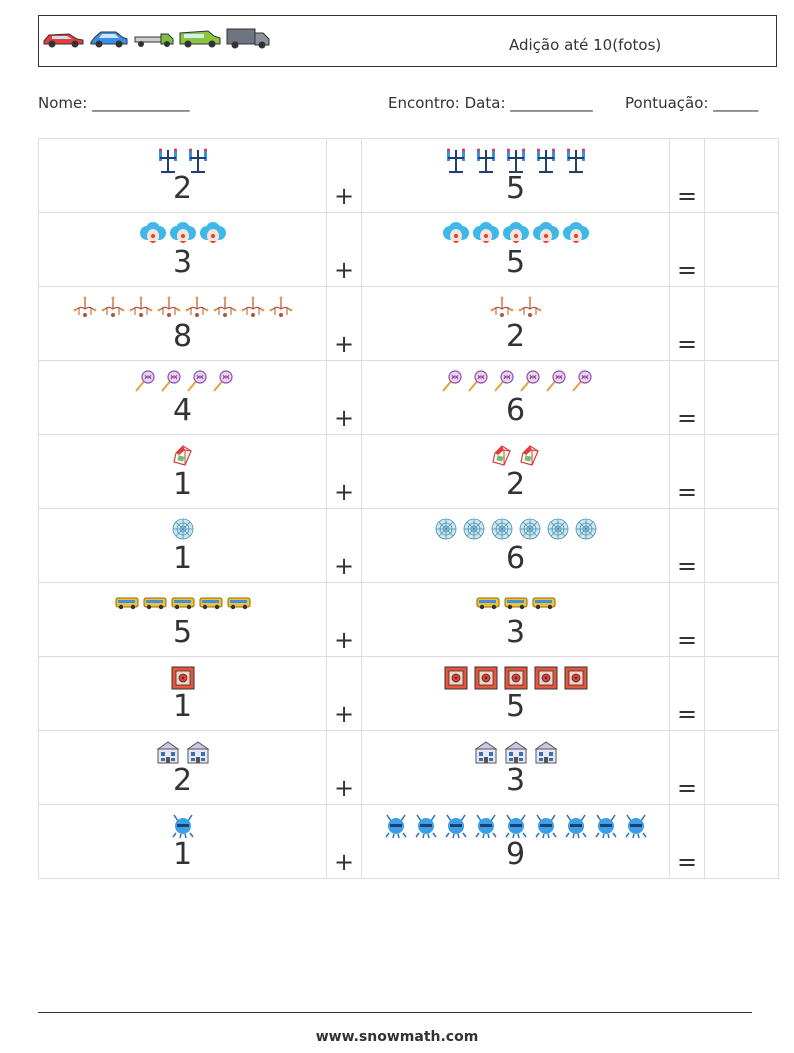 This screenshot has width=794, height=1053. I want to click on addend-b-number: 9, so click(515, 854).